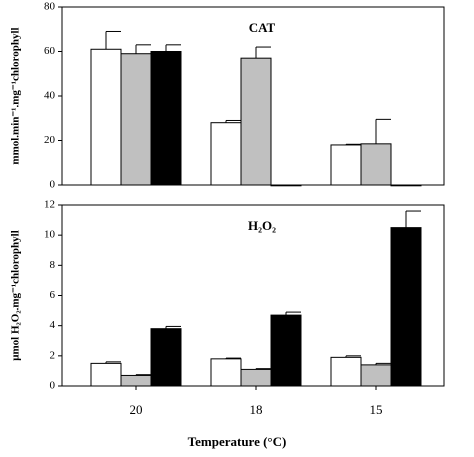 The height and width of the screenshot is (457, 474). What do you see at coordinates (376, 409) in the screenshot?
I see `x-tick-label: 15` at bounding box center [376, 409].